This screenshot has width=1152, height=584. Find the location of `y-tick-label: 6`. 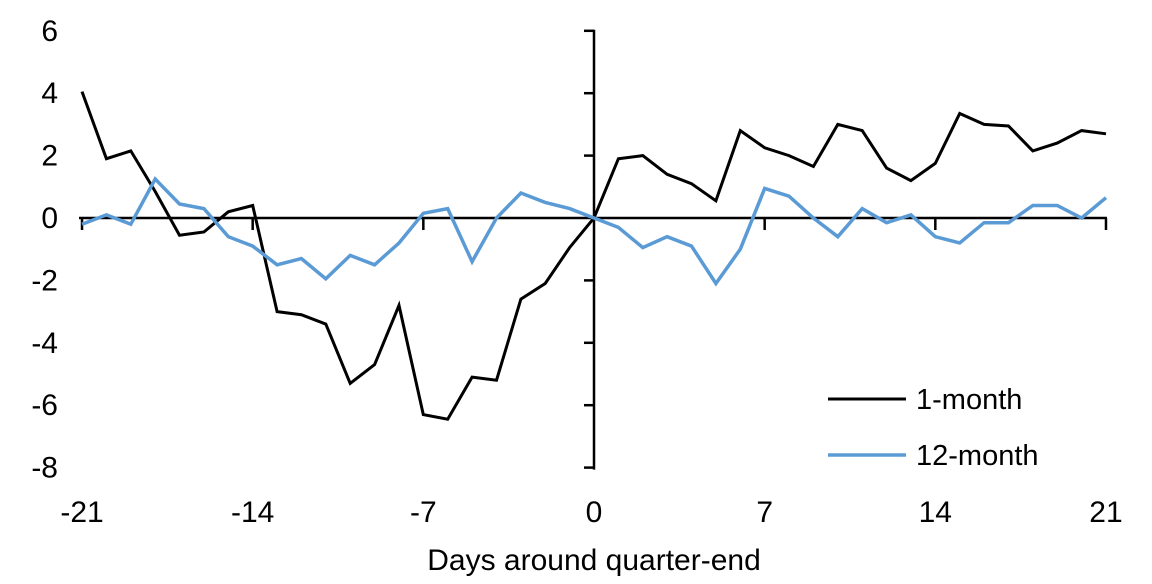

y-tick-label: 6 is located at coordinates (49, 31).